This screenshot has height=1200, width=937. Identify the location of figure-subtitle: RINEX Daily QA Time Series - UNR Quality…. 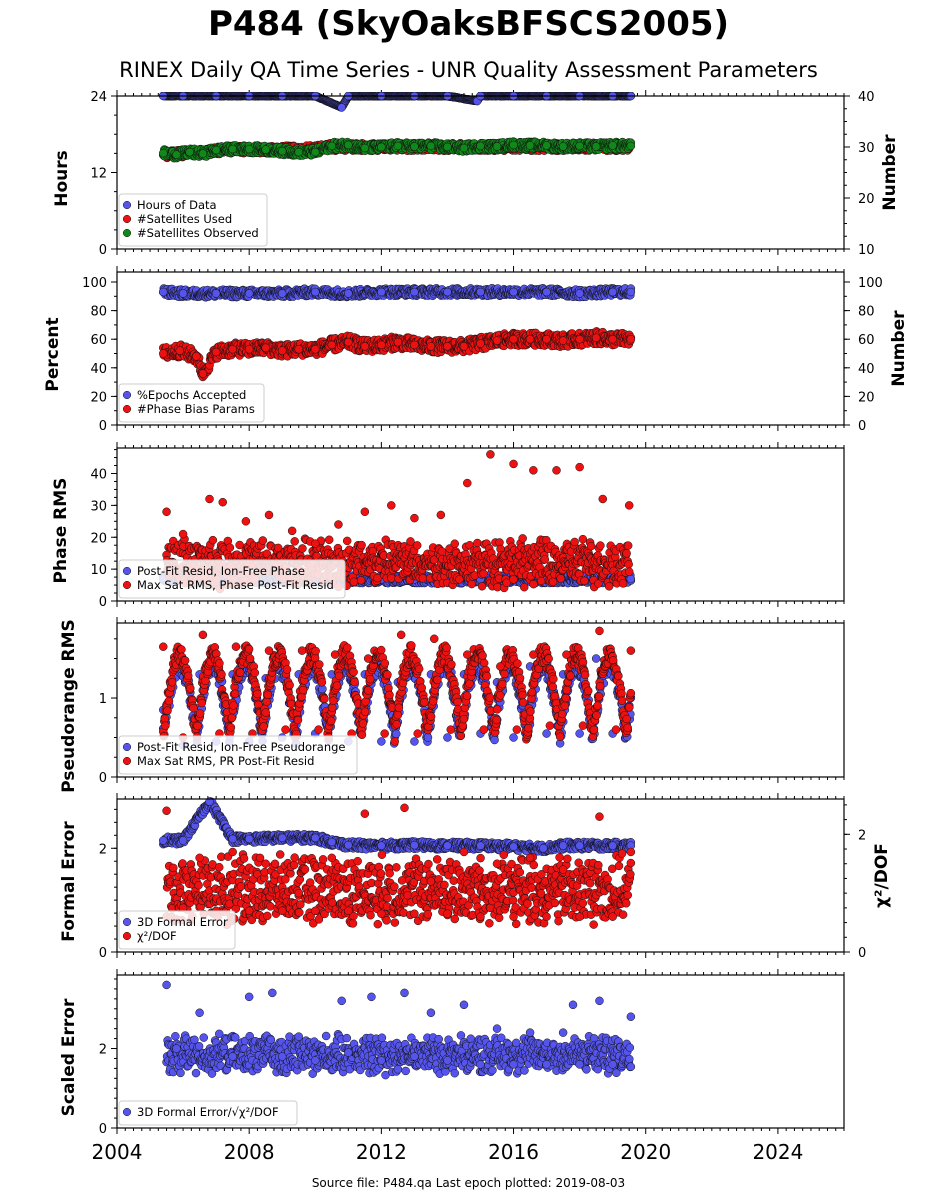
(468, 70).